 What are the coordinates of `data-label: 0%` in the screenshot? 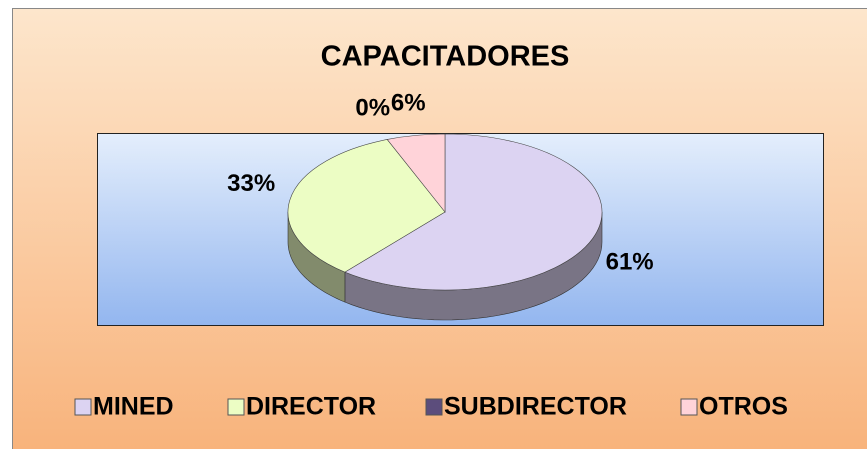 It's located at (372, 108).